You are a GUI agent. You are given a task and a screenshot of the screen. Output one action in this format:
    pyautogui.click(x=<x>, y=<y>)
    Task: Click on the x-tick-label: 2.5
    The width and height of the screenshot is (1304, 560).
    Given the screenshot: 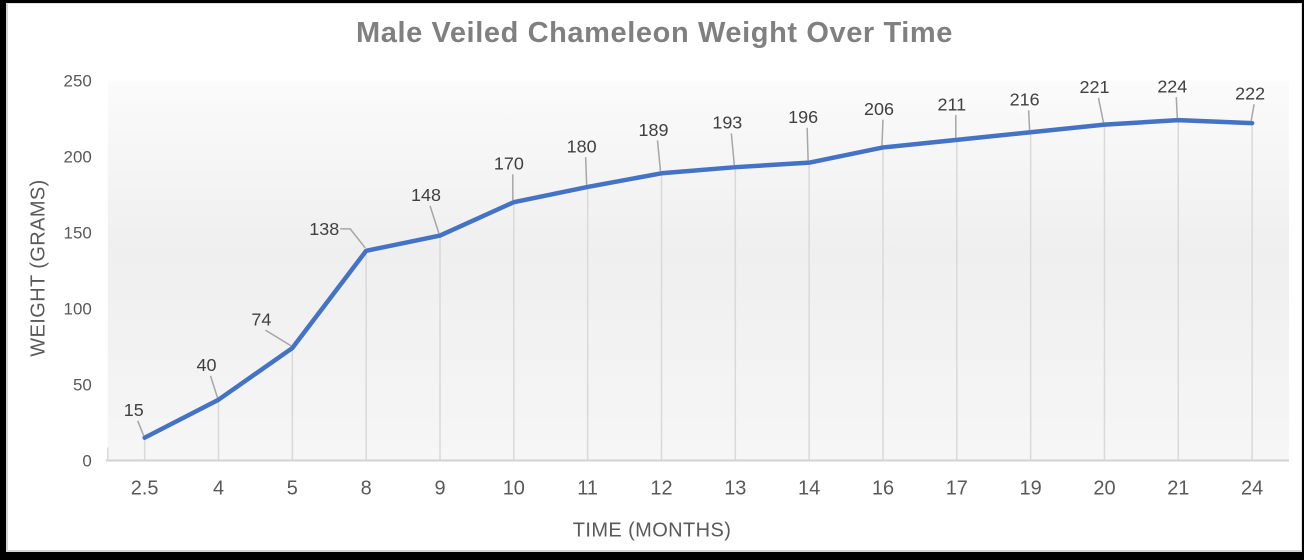 What is the action you would take?
    pyautogui.click(x=145, y=488)
    